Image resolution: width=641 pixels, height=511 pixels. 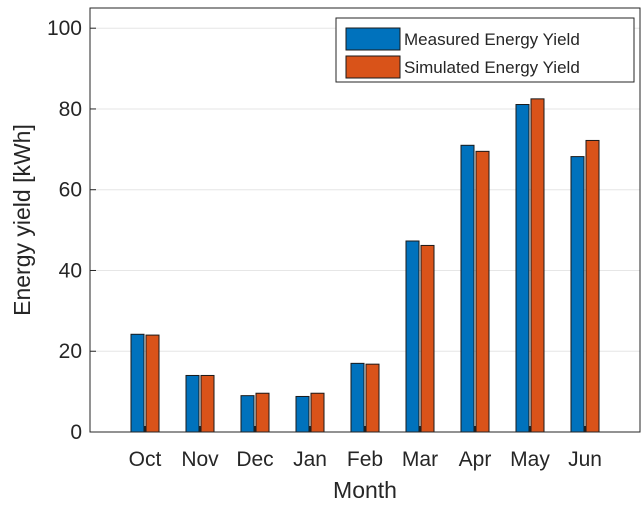 What do you see at coordinates (492, 39) in the screenshot?
I see `legend-label-measured: Measured Energy Yield` at bounding box center [492, 39].